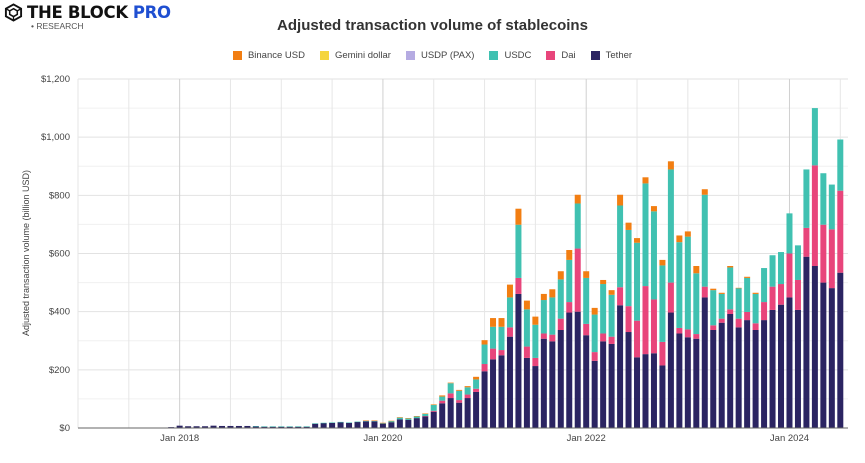 The height and width of the screenshot is (463, 865). I want to click on legend-item: USDP (PAX), so click(439, 55).